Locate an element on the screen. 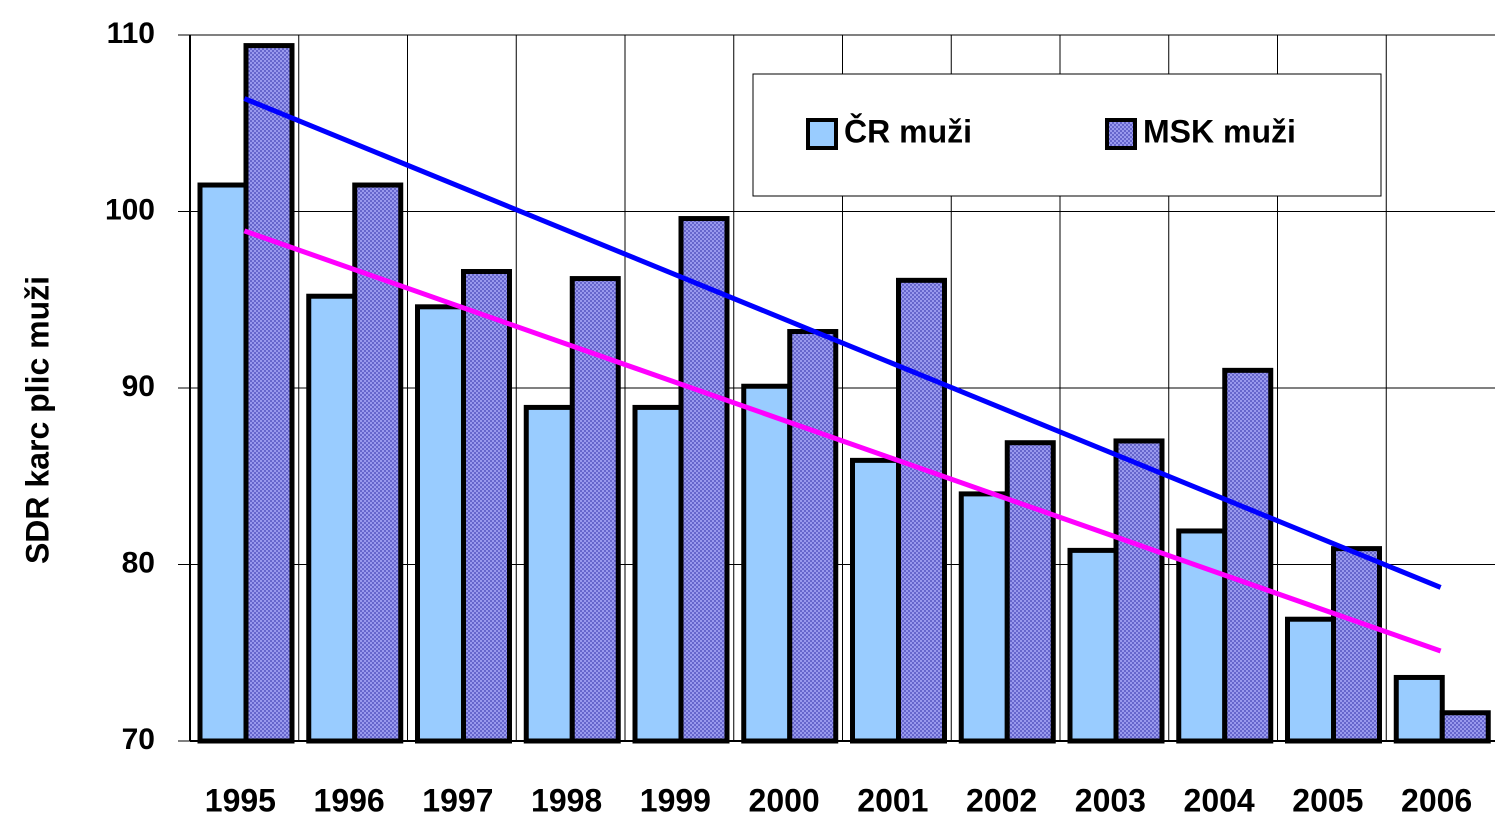 This screenshot has width=1495, height=821. y-tick-label: 90 is located at coordinates (138, 386).